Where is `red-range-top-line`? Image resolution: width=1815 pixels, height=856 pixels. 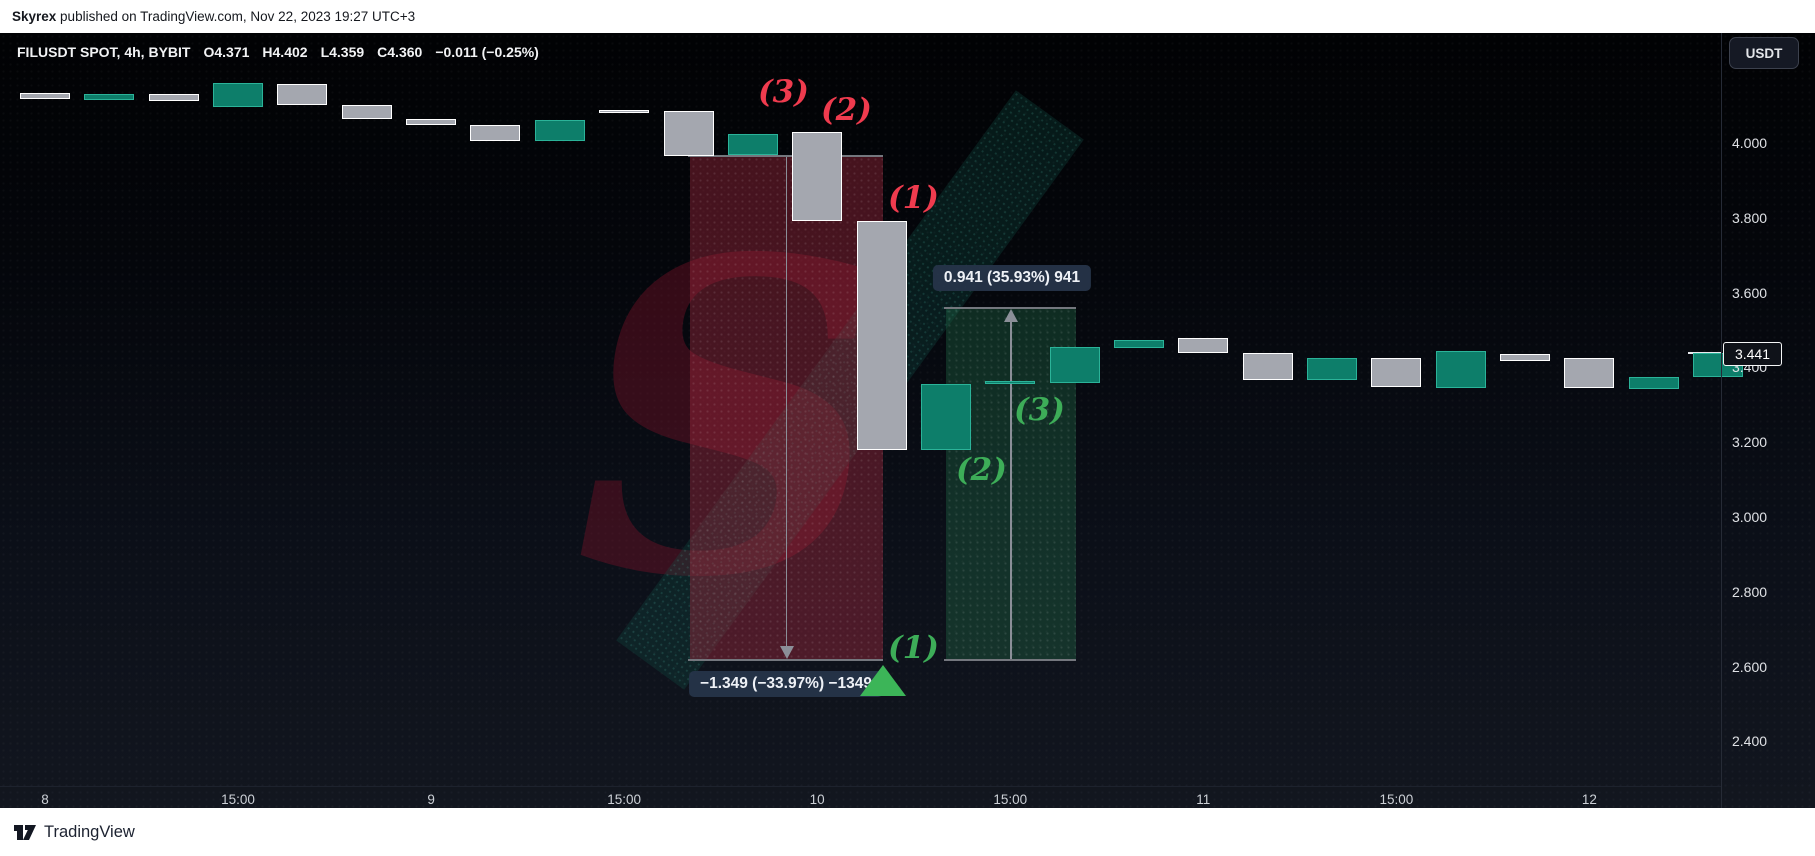
red-range-top-line is located at coordinates (785, 155).